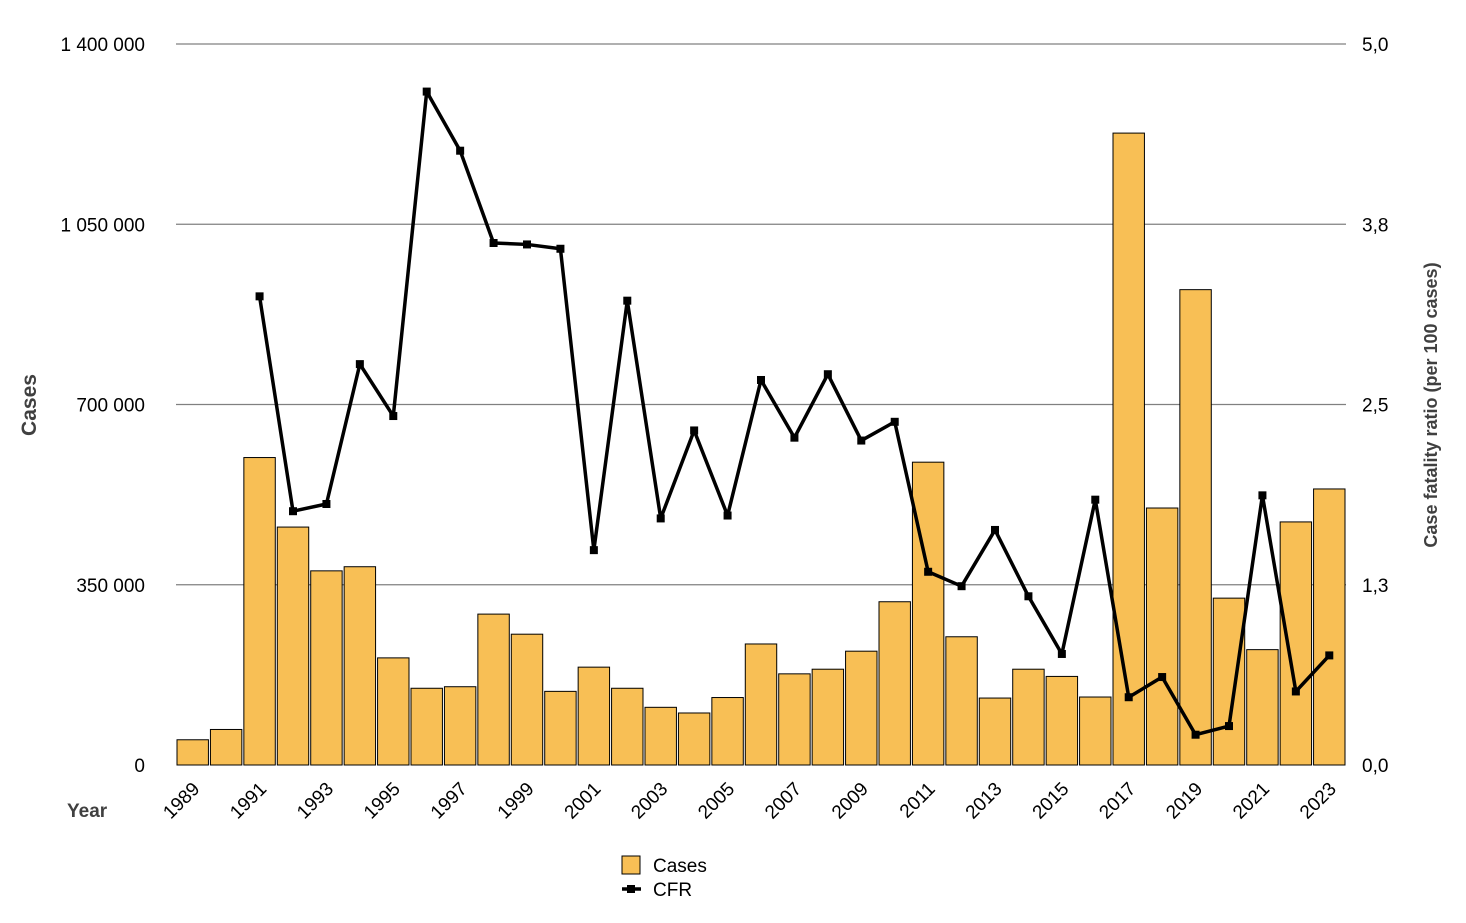 This screenshot has height=923, width=1466. What do you see at coordinates (1128, 697) in the screenshot?
I see `cfr-point-2017` at bounding box center [1128, 697].